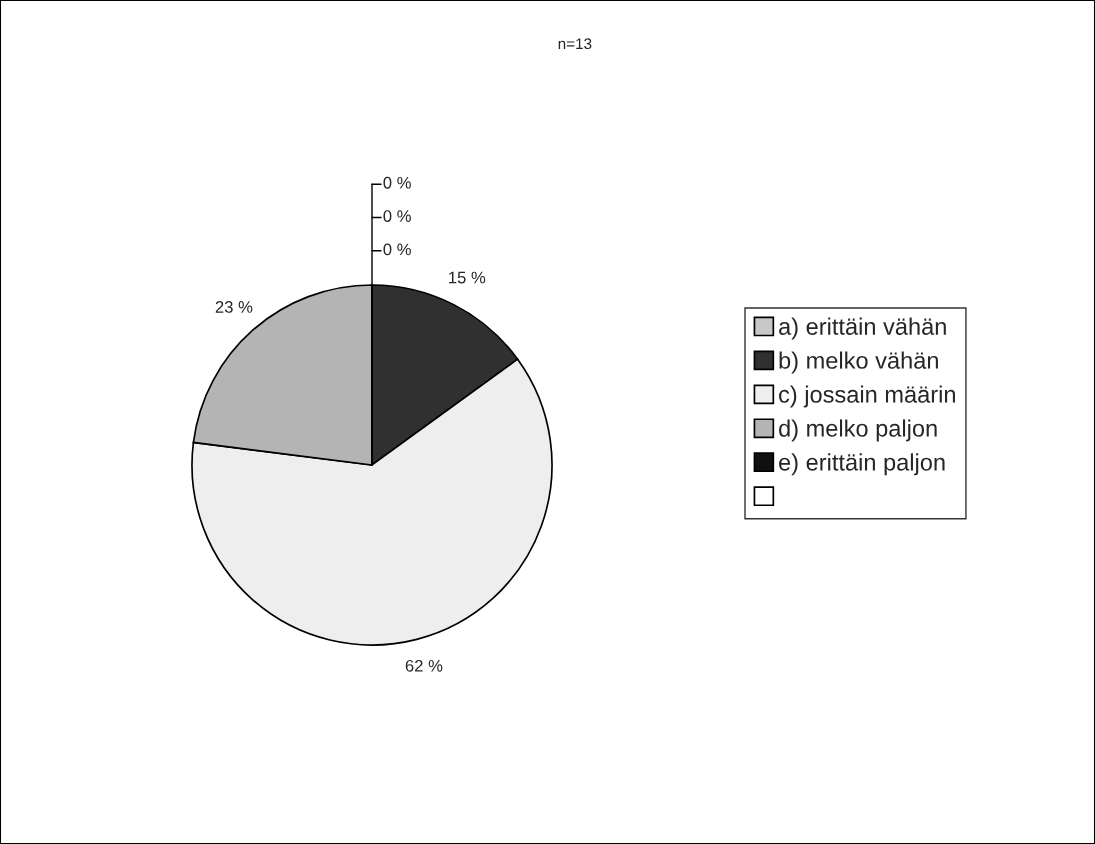  I want to click on legend-label: a) erittäin vähän, so click(862, 328).